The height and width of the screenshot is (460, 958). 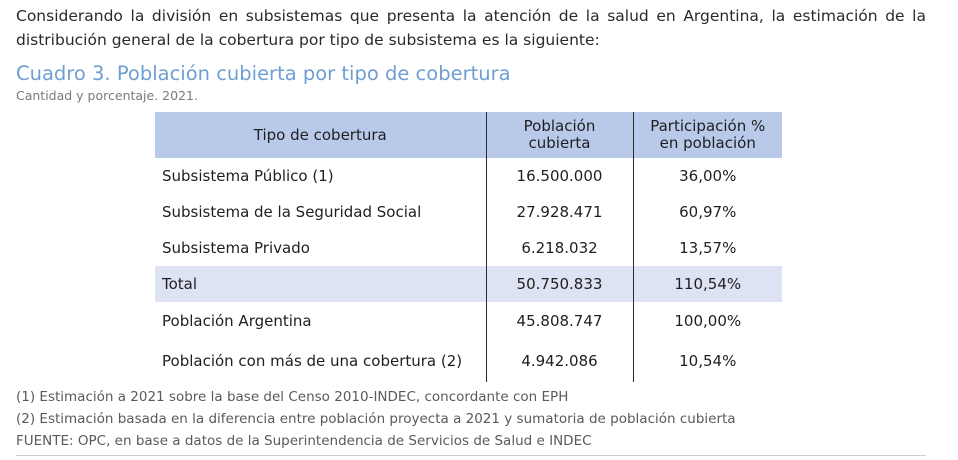 I want to click on bottom-divider, so click(x=471, y=455).